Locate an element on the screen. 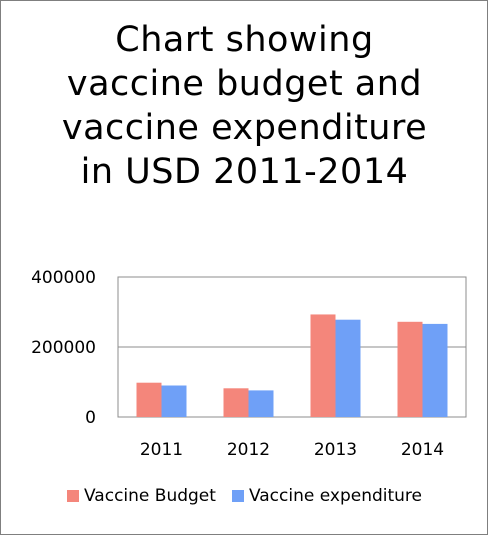 The image size is (489, 536). legend: Vaccine Budget Vaccine expenditure is located at coordinates (244, 496).